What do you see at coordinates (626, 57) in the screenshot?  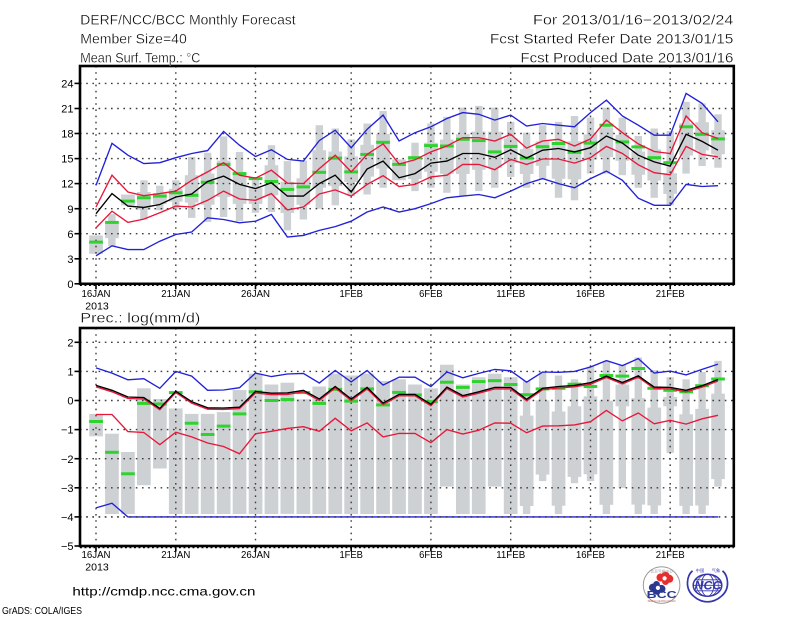 I see `svg-text: Fcst Produced Date 2013/01/16` at bounding box center [626, 57].